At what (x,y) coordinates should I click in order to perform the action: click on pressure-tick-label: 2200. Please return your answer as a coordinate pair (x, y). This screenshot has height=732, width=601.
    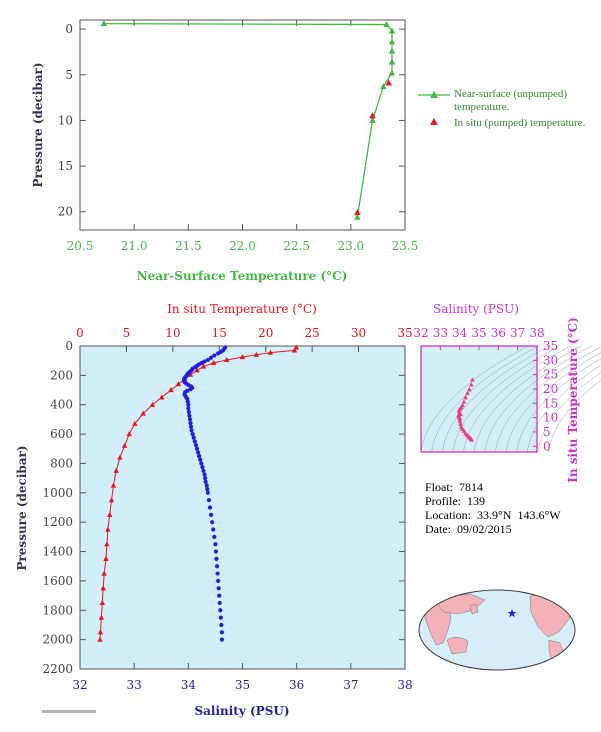
    Looking at the image, I should click on (57, 669).